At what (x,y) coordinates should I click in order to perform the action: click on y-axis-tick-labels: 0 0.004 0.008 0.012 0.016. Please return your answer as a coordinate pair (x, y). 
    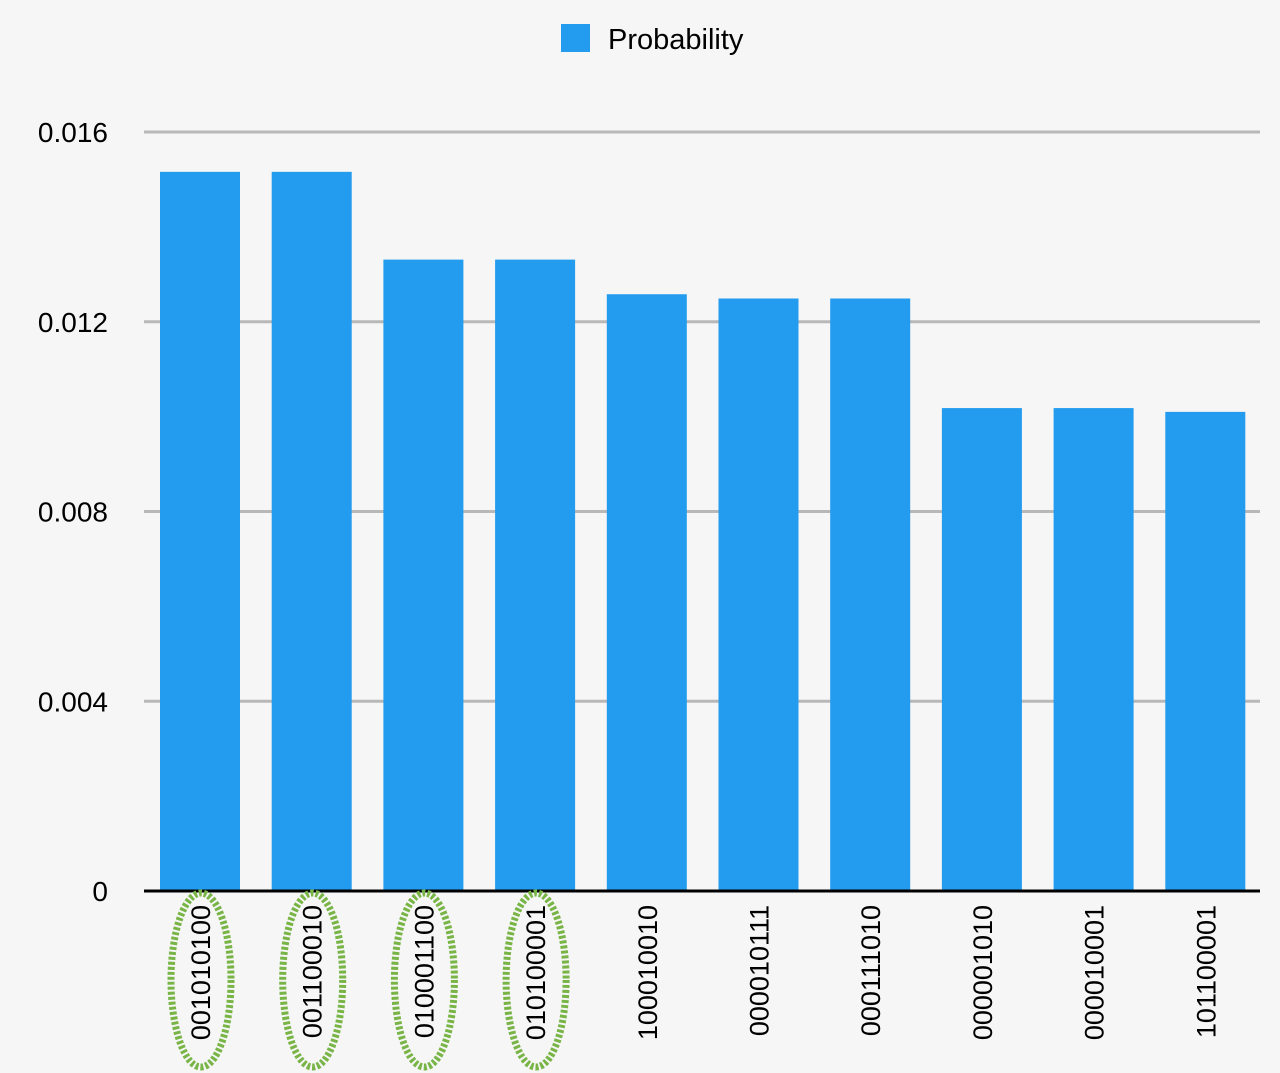
    Looking at the image, I should click on (73, 512).